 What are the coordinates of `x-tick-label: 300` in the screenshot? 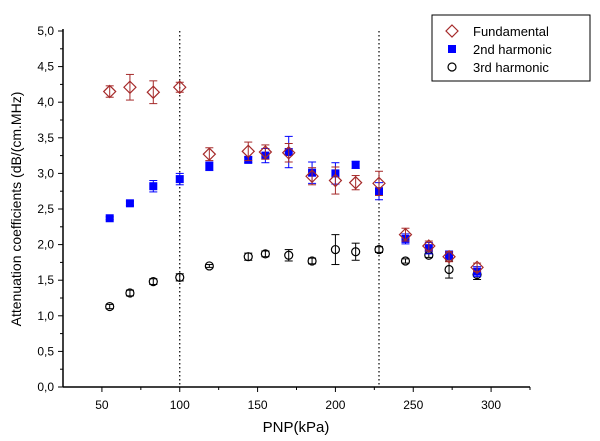 It's located at (491, 405).